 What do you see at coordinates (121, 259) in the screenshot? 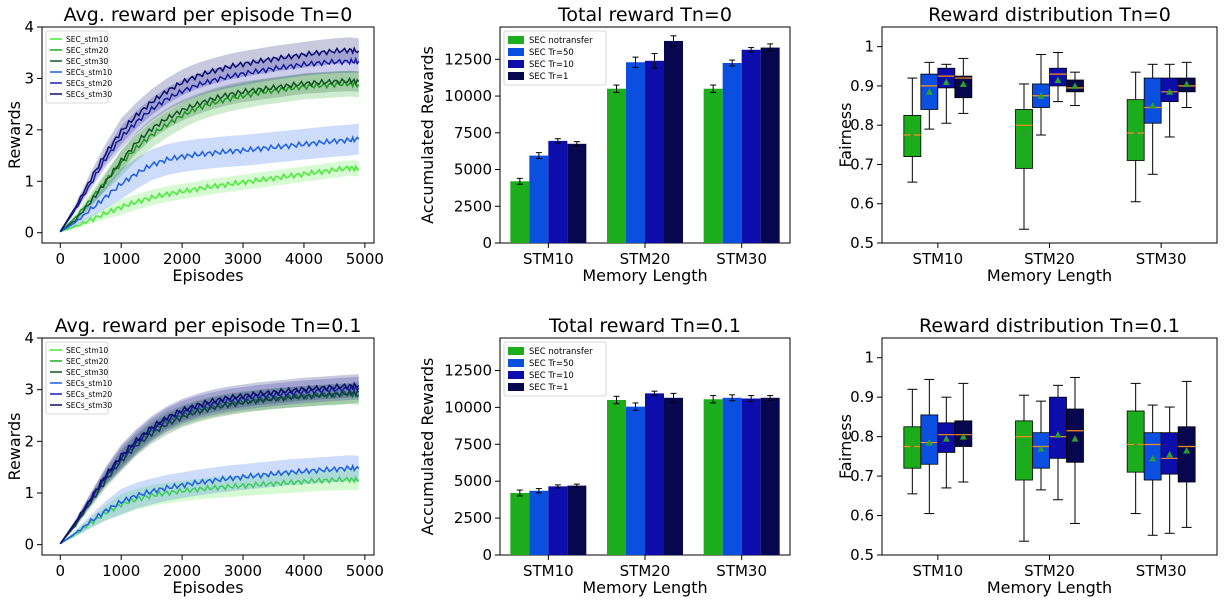
I see `x-tick-label: 1000` at bounding box center [121, 259].